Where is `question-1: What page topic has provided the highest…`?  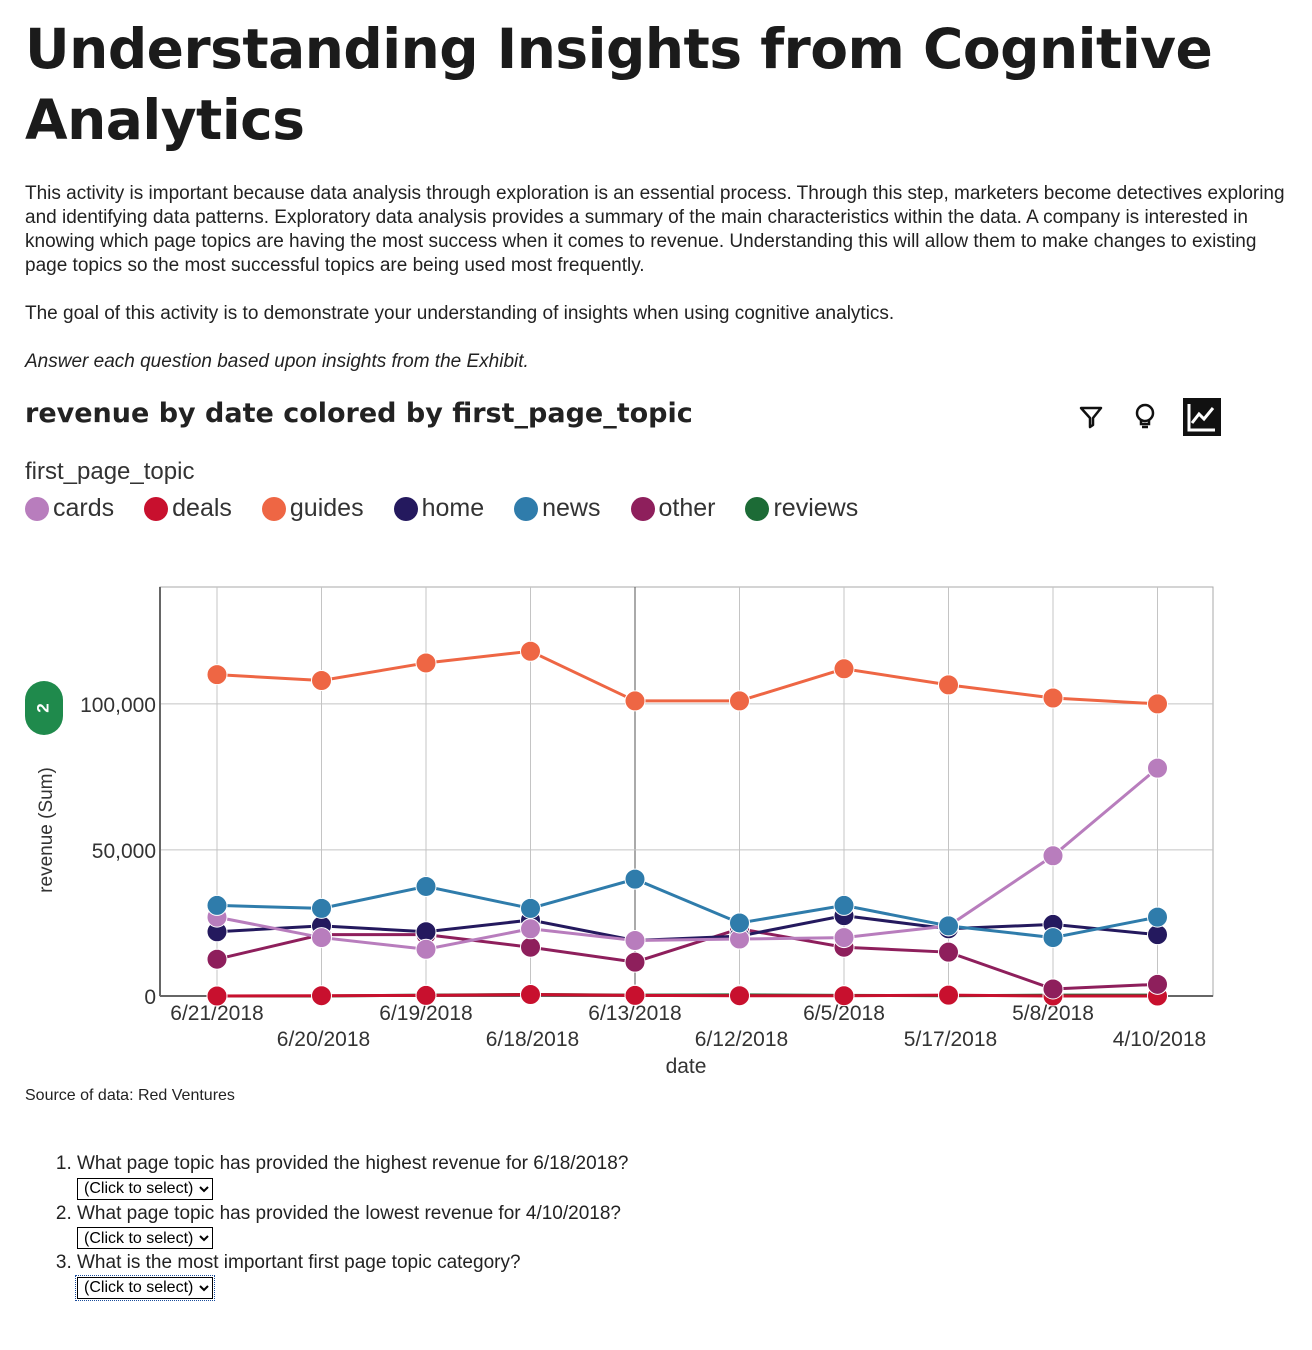 question-1: What page topic has provided the highest… is located at coordinates (352, 1177).